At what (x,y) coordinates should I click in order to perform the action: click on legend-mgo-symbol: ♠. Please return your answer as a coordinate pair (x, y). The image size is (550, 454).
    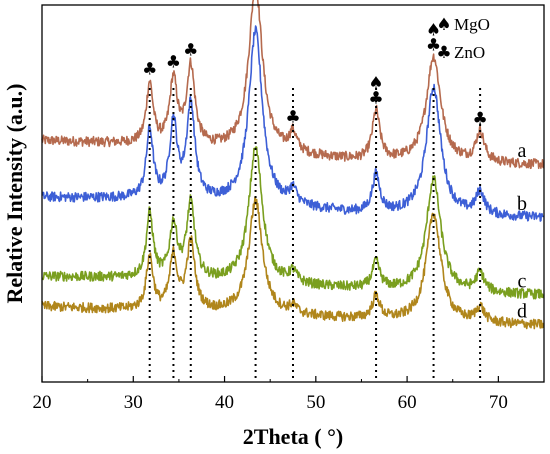
    Looking at the image, I should click on (443, 25).